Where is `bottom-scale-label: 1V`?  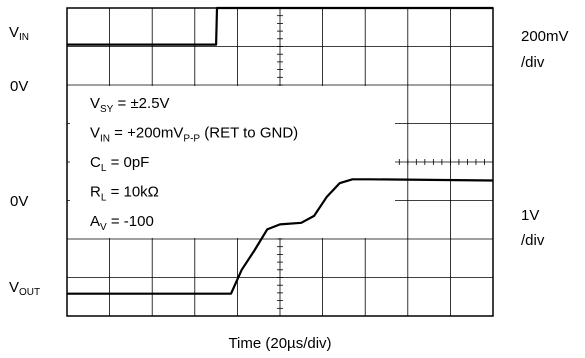 bottom-scale-label: 1V is located at coordinates (530, 215).